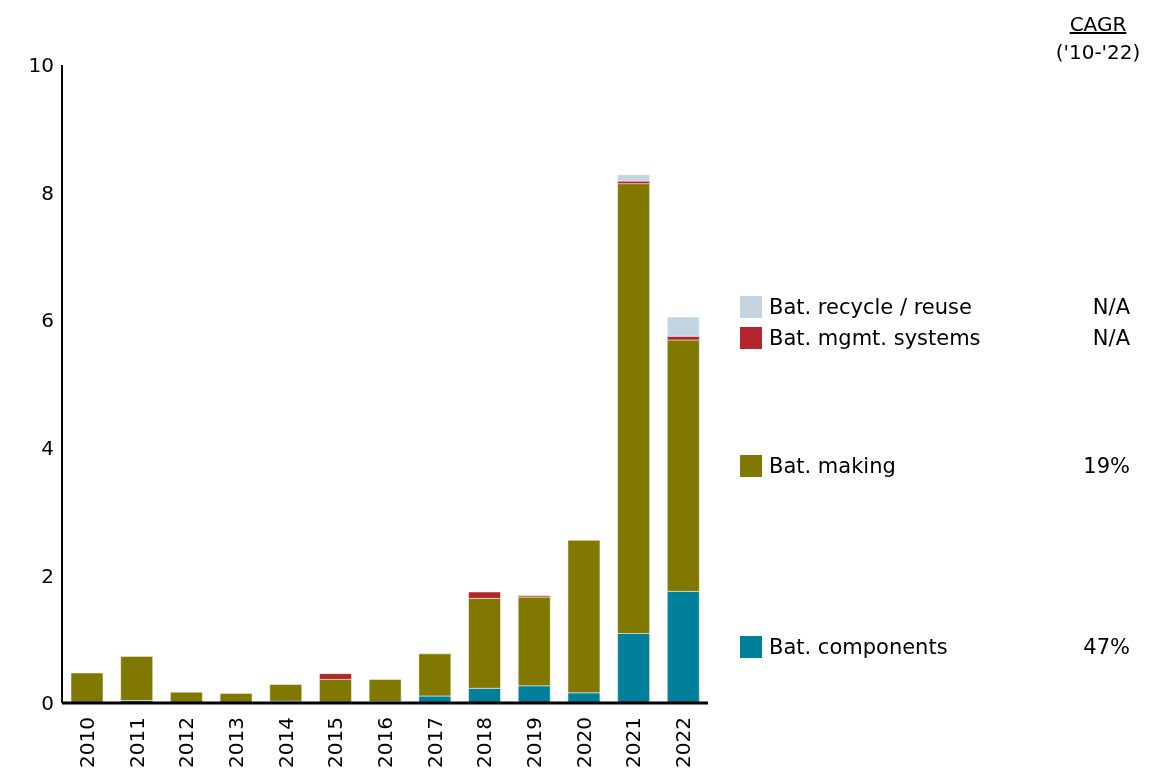 This screenshot has height=777, width=1166. I want to click on x-tick-label: 2017, so click(434, 742).